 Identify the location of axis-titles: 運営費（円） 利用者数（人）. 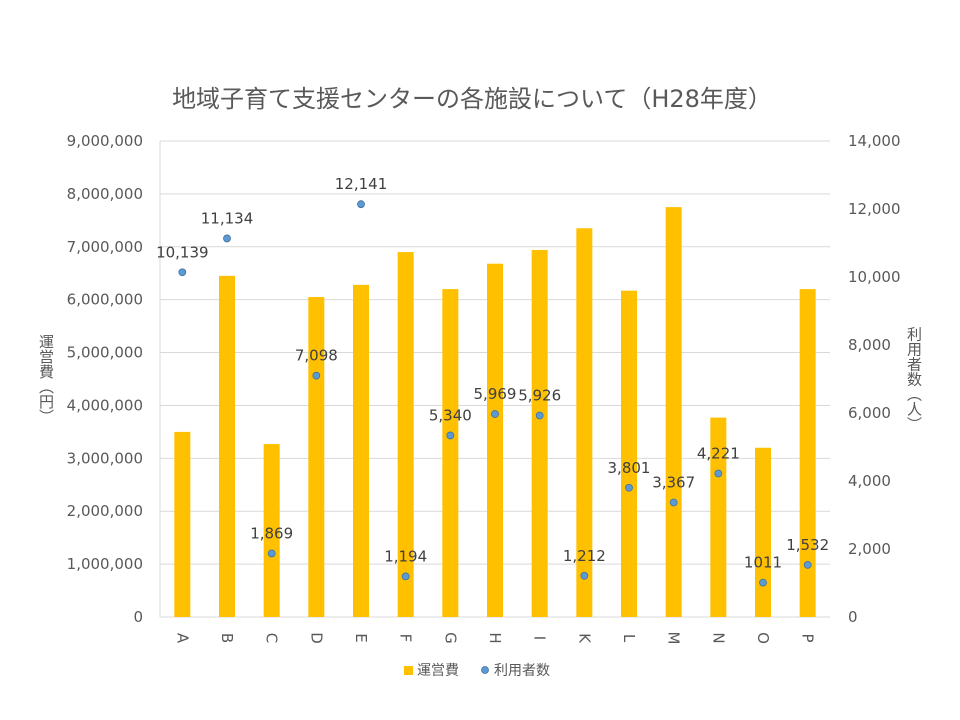
(480, 379).